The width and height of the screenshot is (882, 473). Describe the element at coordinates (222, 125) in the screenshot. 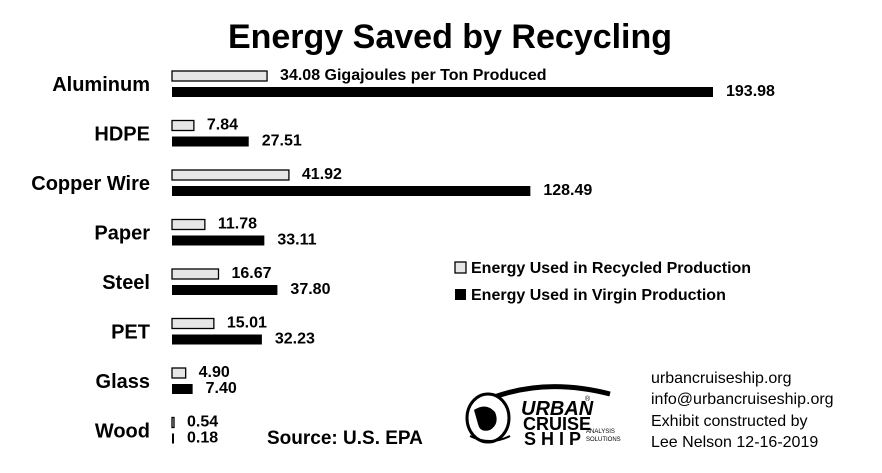

I see `data-label-recycled: 7.84` at that location.